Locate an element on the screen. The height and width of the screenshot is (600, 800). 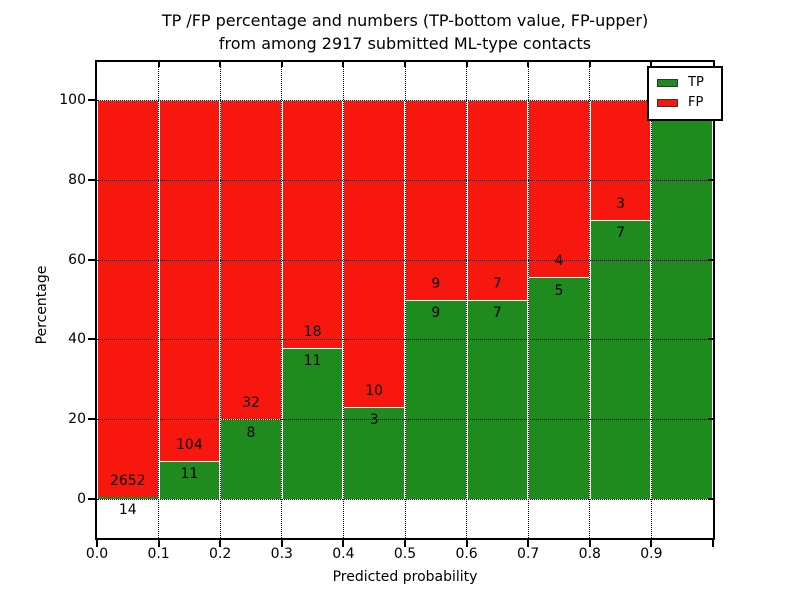
tp-value-label: 9 is located at coordinates (436, 313).